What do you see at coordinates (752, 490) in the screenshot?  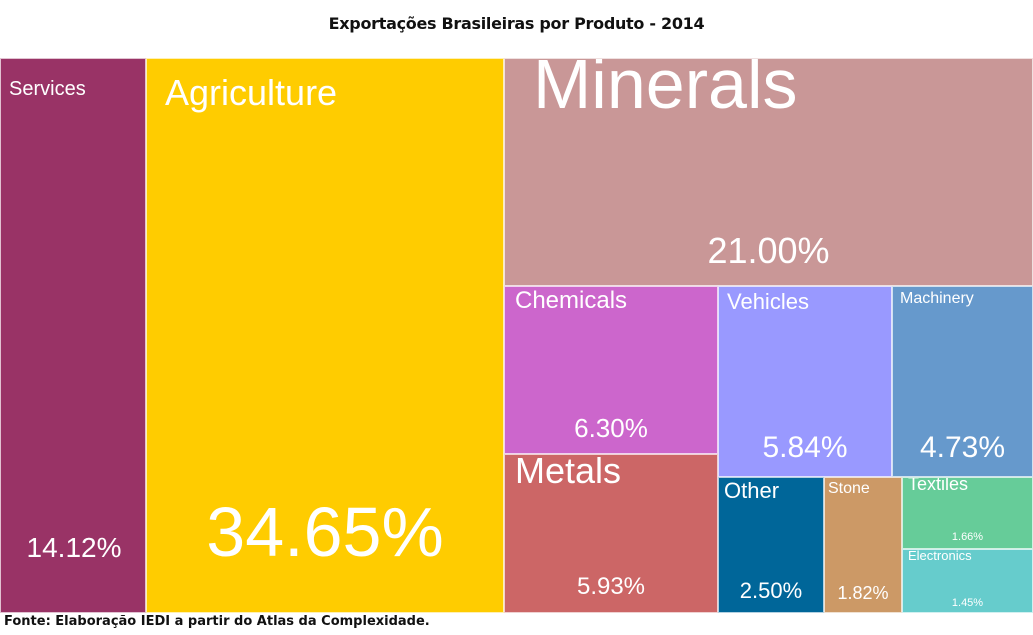 I see `cell-label-other: Other` at bounding box center [752, 490].